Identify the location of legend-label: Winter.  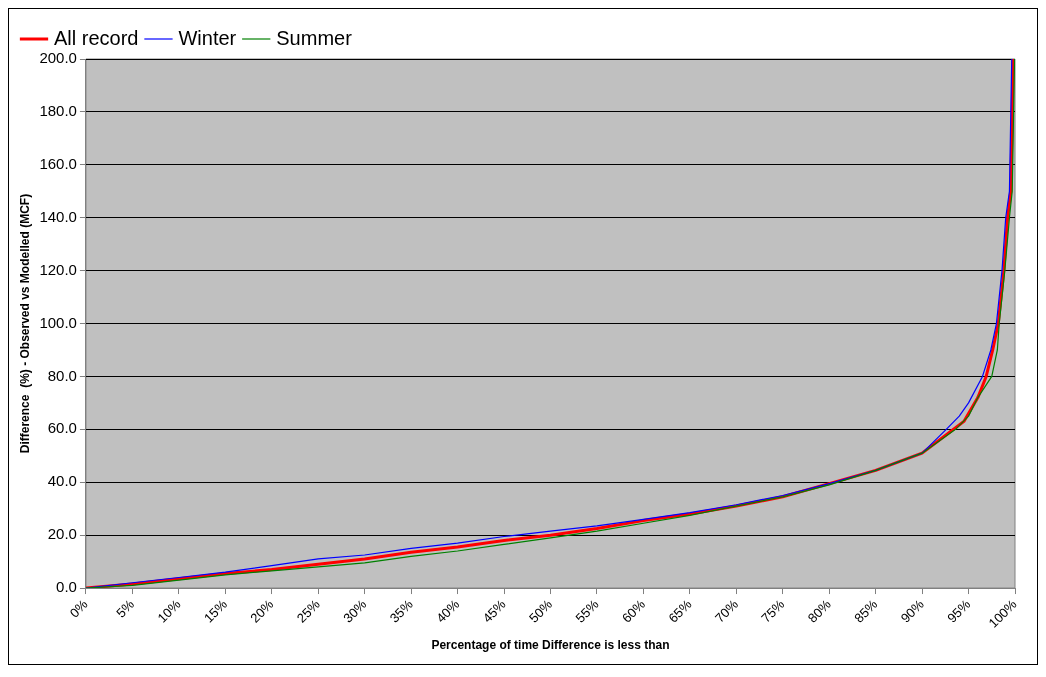
(207, 37).